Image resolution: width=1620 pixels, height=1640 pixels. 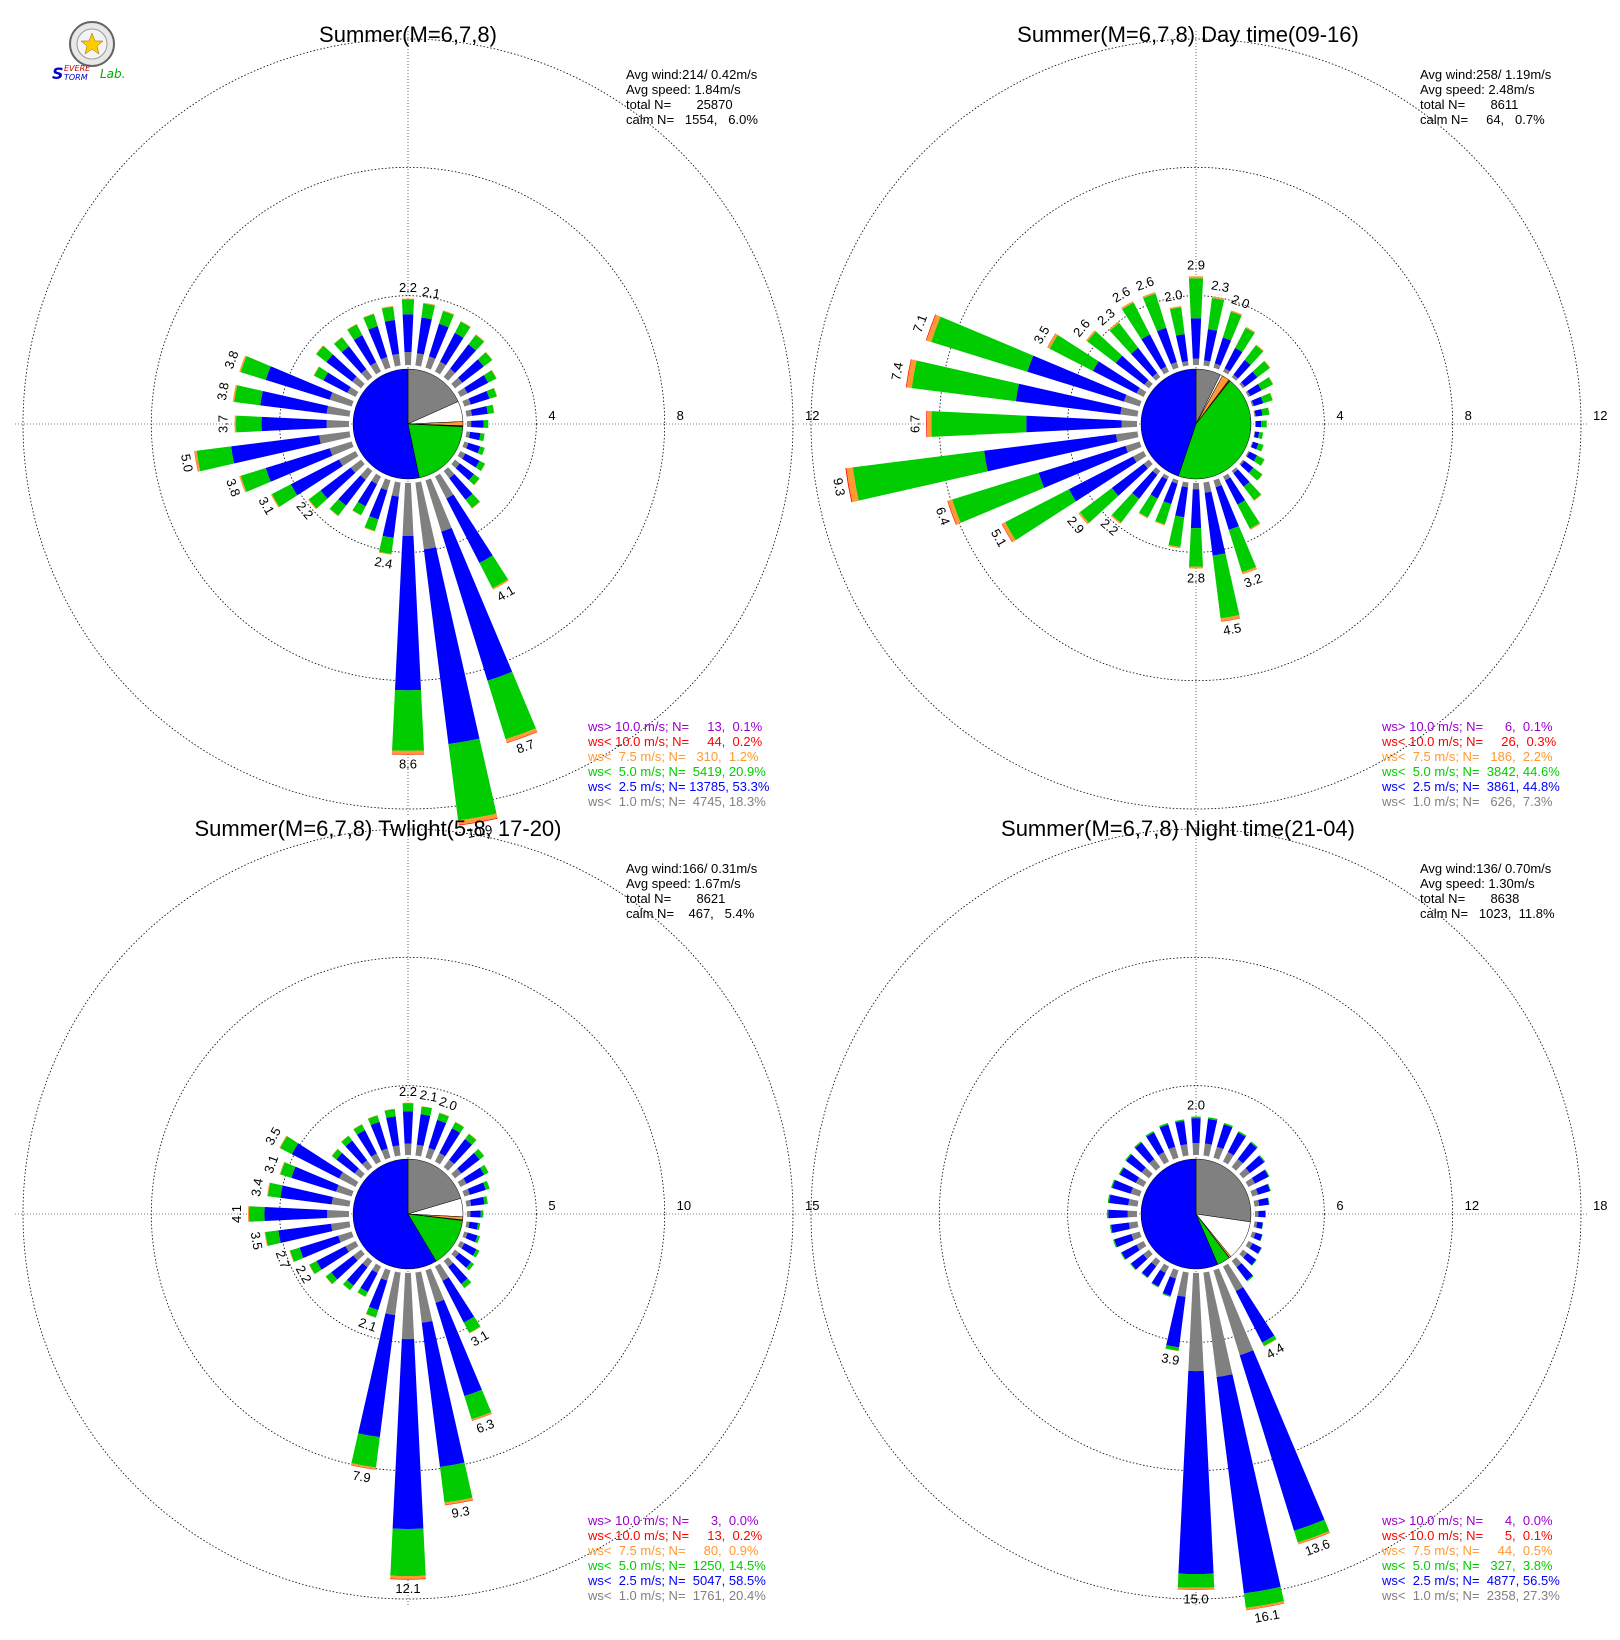 What do you see at coordinates (897, 371) in the screenshot?
I see `direction-value-label: 7.4` at bounding box center [897, 371].